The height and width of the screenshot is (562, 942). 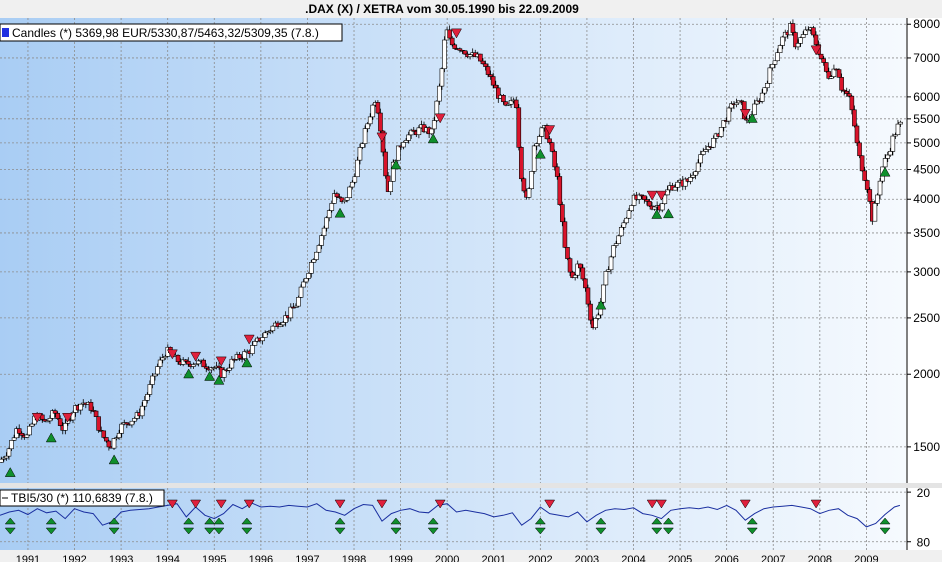 I want to click on price-tick-label: 6000, so click(x=926, y=97).